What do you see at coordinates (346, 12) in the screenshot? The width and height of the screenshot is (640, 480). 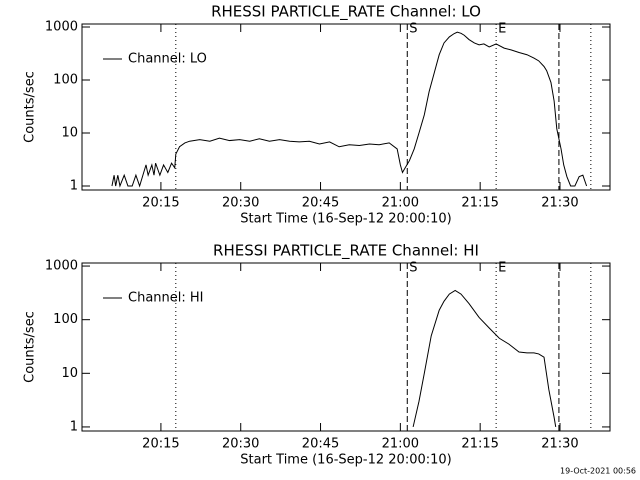 I see `chart-title: RHESSI PARTICLE_RATE Channel: LO` at bounding box center [346, 12].